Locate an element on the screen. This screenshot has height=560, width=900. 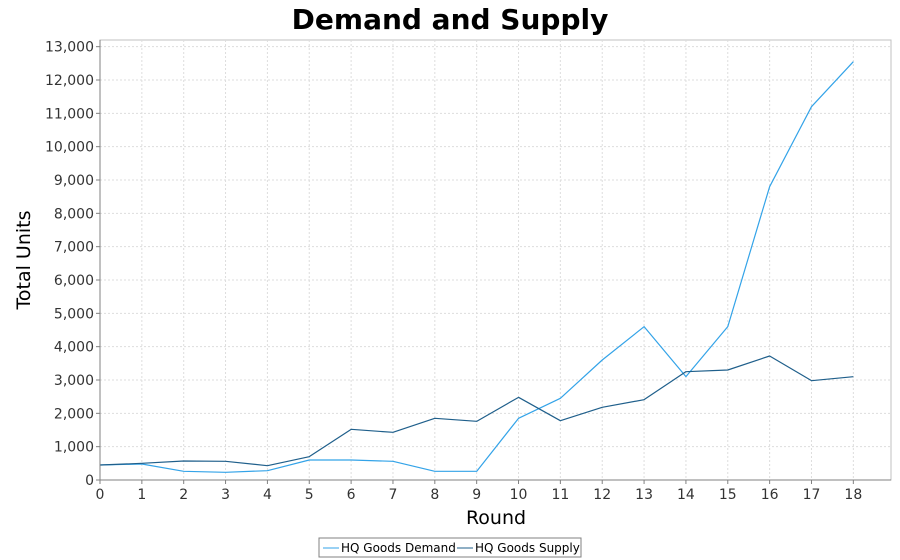
x-tick-label: 16 is located at coordinates (770, 495).